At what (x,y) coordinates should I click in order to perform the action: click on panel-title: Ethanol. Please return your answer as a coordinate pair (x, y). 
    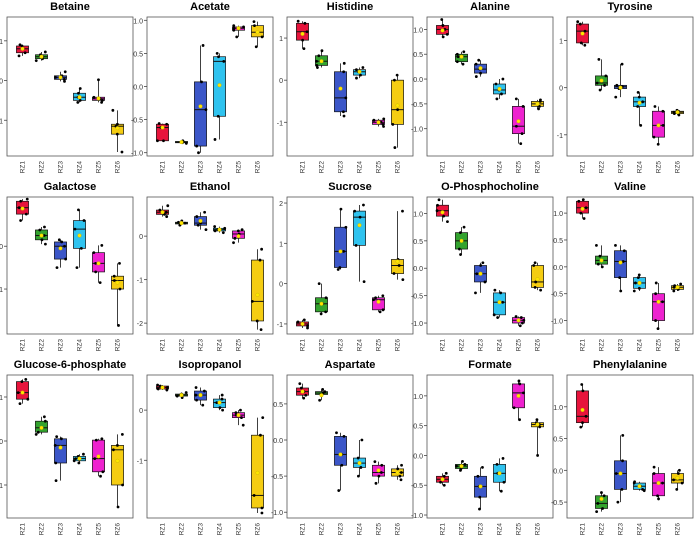
    Looking at the image, I should click on (210, 187).